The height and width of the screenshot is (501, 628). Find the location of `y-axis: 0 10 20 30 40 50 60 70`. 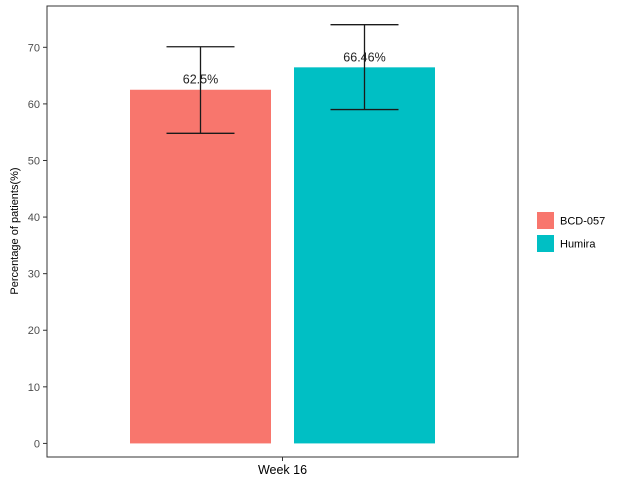

y-axis: 0 10 20 30 40 50 60 70 is located at coordinates (37, 246).